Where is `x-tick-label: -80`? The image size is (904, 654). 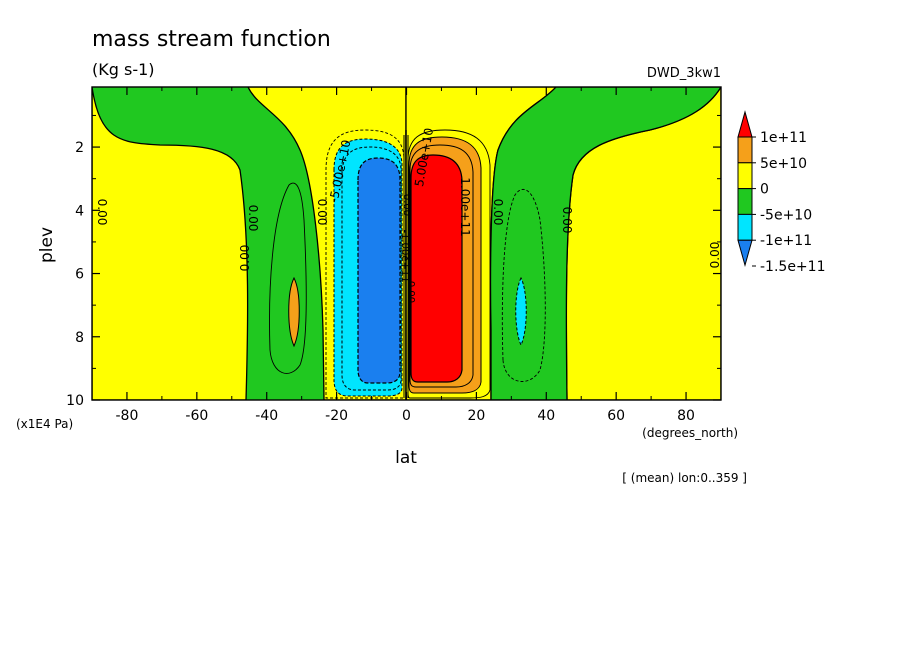 x-tick-label: -80 is located at coordinates (127, 416).